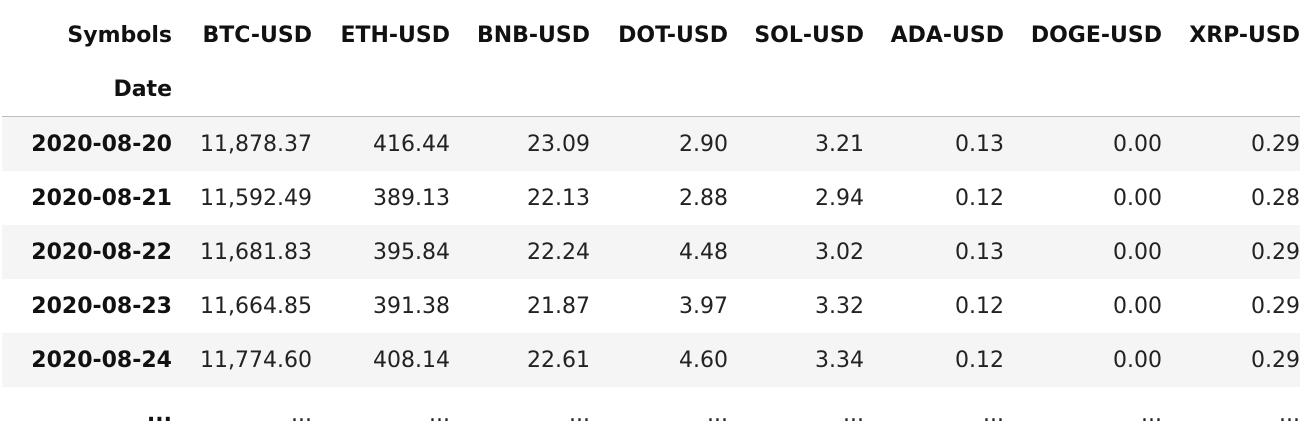 The width and height of the screenshot is (1314, 441). I want to click on column-header-btc: BTC-USD, so click(242, 35).